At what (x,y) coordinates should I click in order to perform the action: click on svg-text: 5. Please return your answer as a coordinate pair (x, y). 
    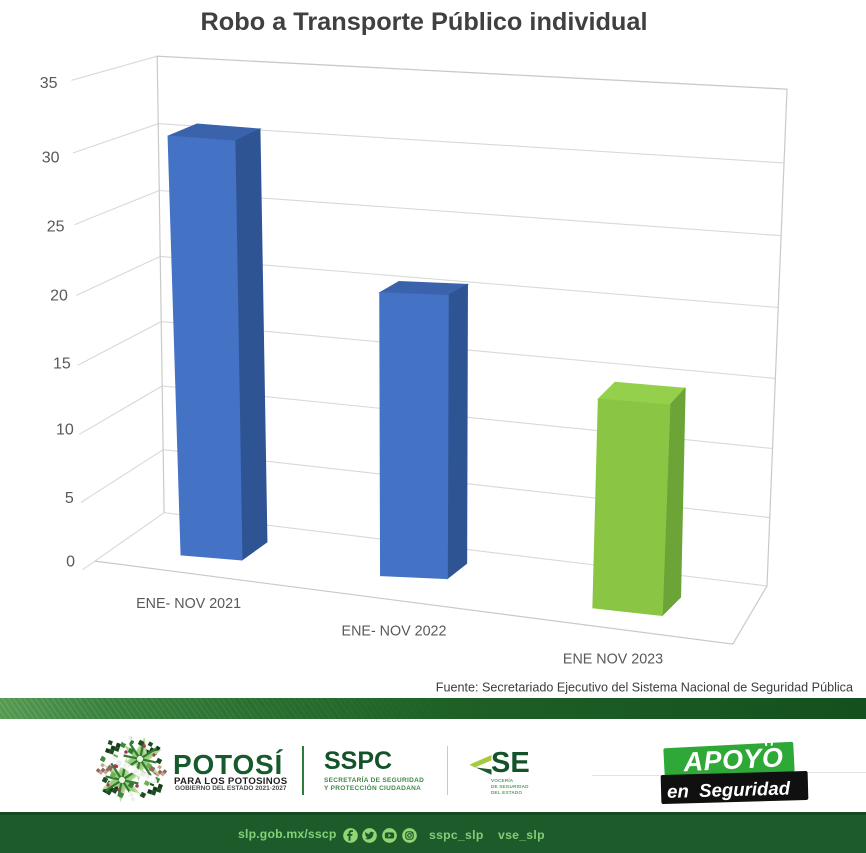
    Looking at the image, I should click on (69, 498).